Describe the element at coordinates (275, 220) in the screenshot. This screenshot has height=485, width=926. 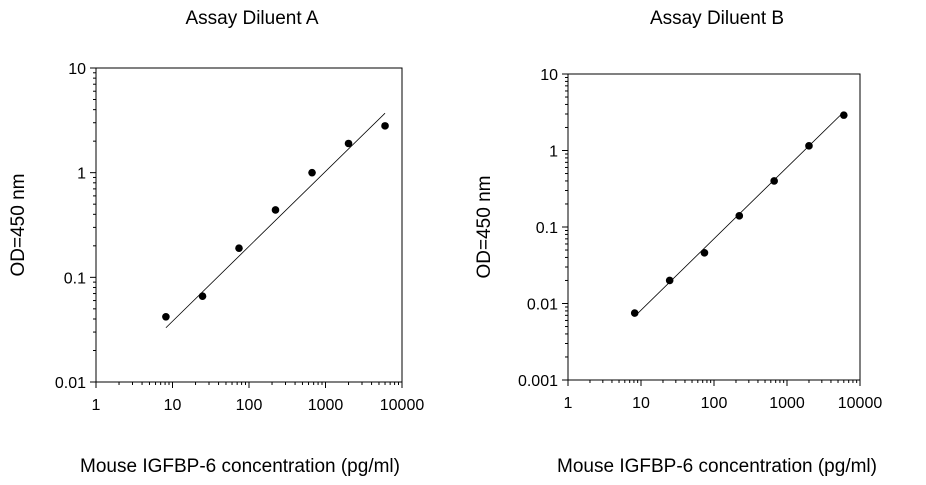
I see `fit-line` at that location.